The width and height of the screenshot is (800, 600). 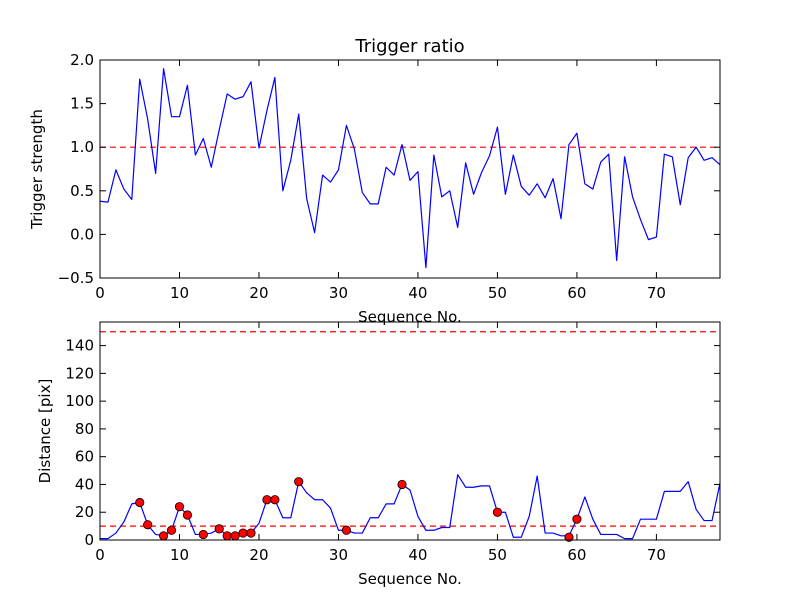 I want to click on bottom-chart-x-tick-label: 40, so click(x=417, y=555).